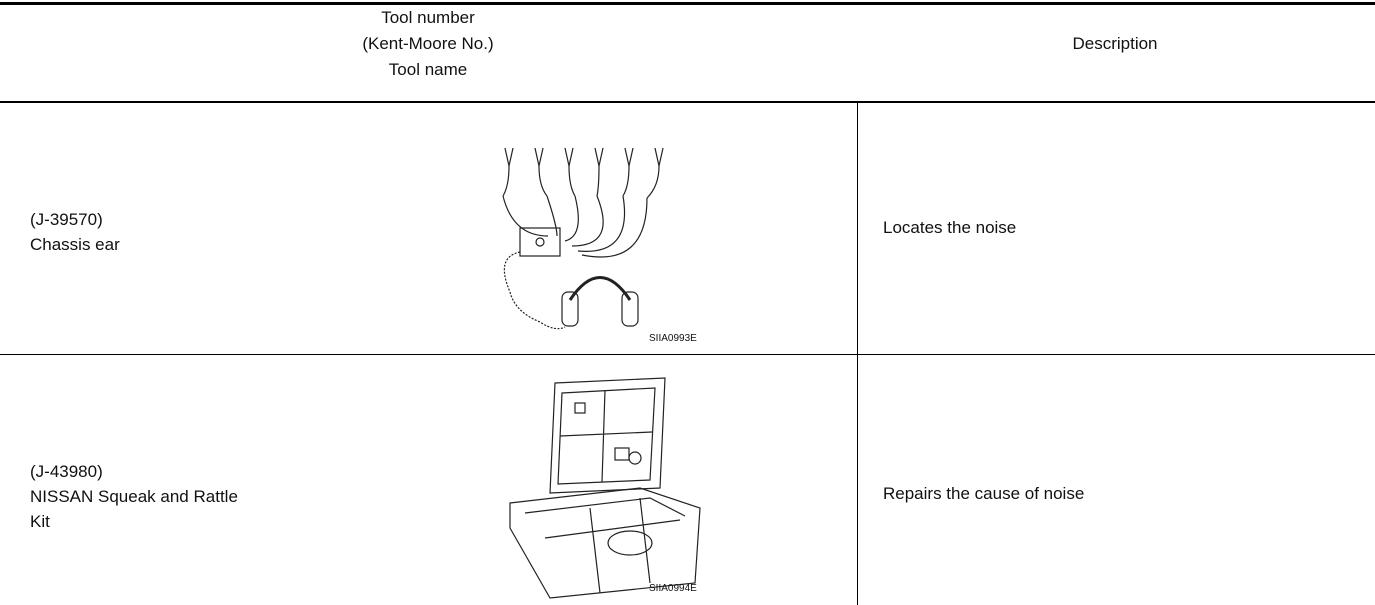 The width and height of the screenshot is (1375, 605). Describe the element at coordinates (605, 488) in the screenshot. I see `squeak-rattle-kit-illustration` at that location.